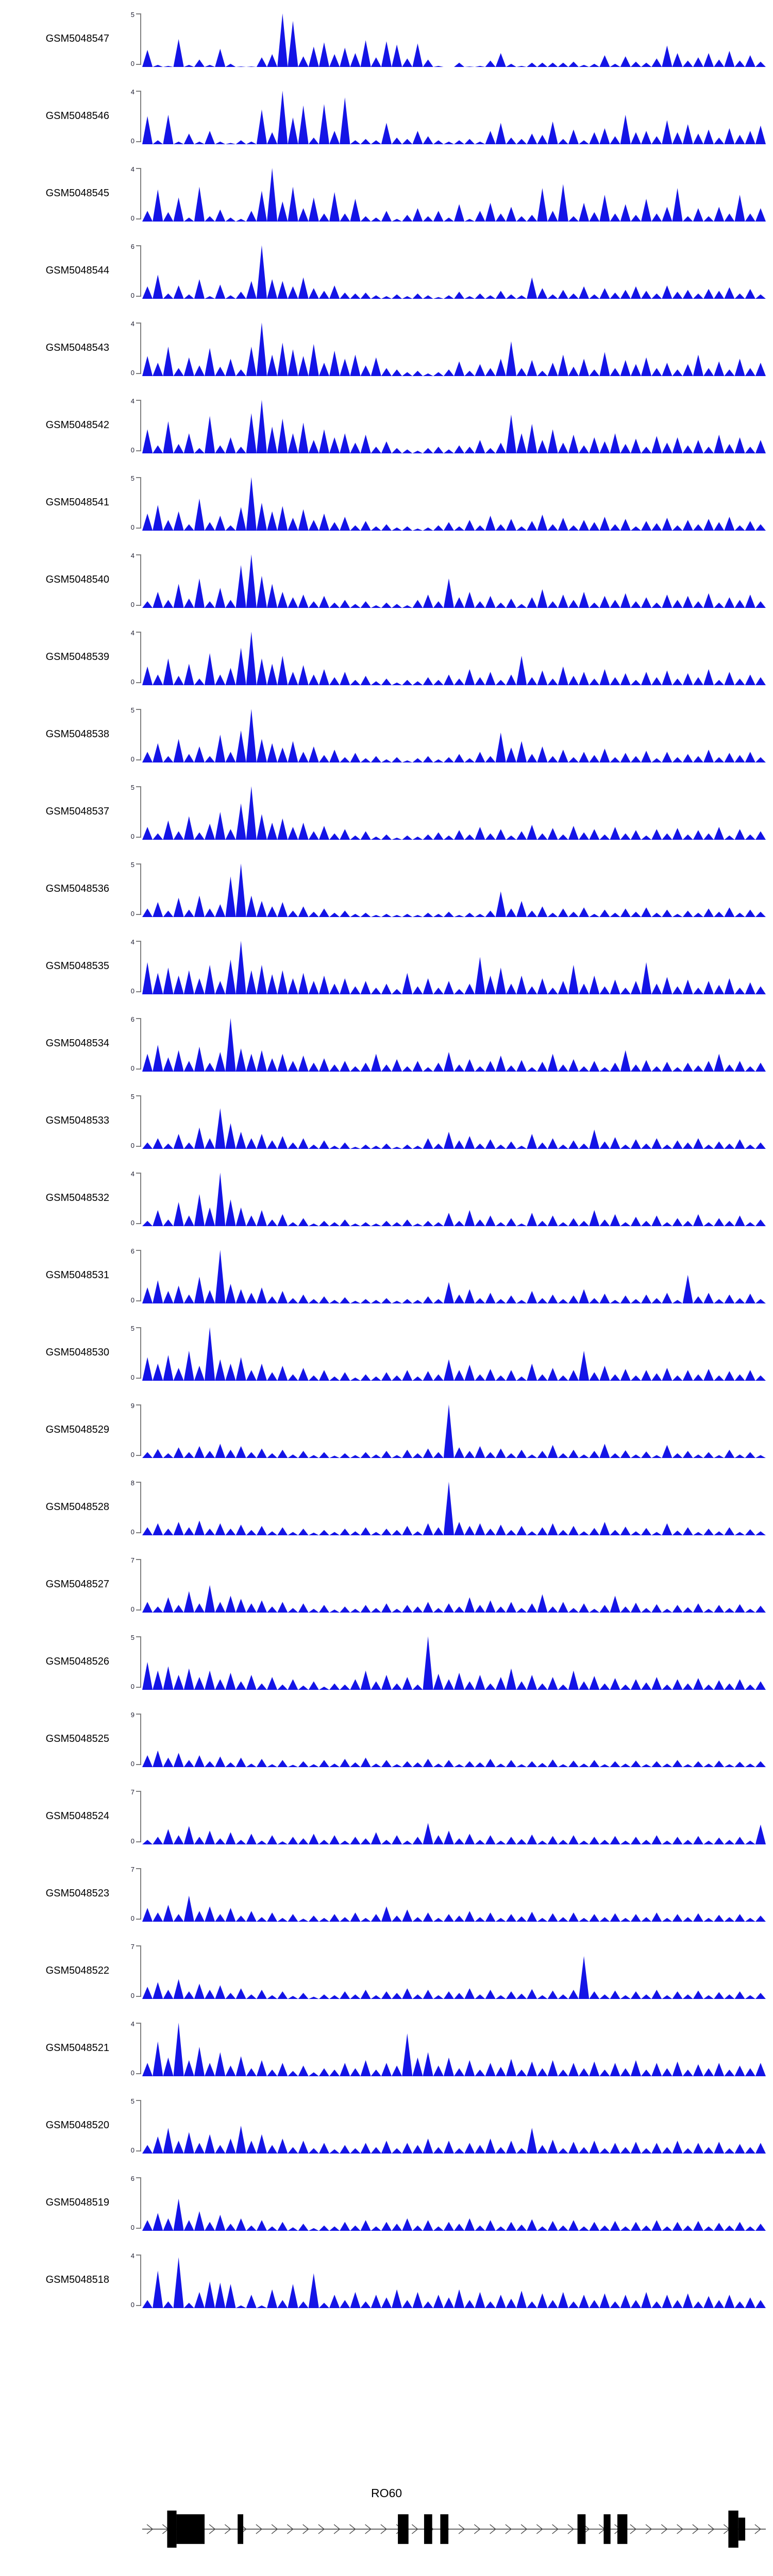 This screenshot has width=773, height=2576. Describe the element at coordinates (132, 1406) in the screenshot. I see `y-axis-max-value: 9` at that location.